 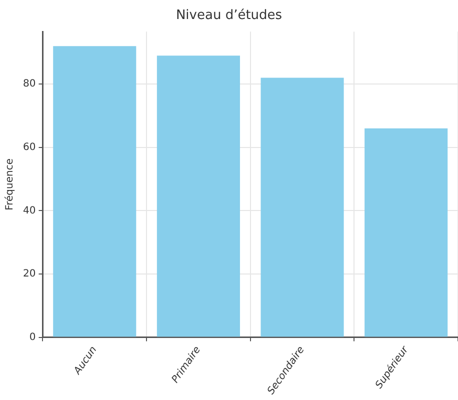 I want to click on chart-title: Niveau d’études, so click(x=229, y=16).